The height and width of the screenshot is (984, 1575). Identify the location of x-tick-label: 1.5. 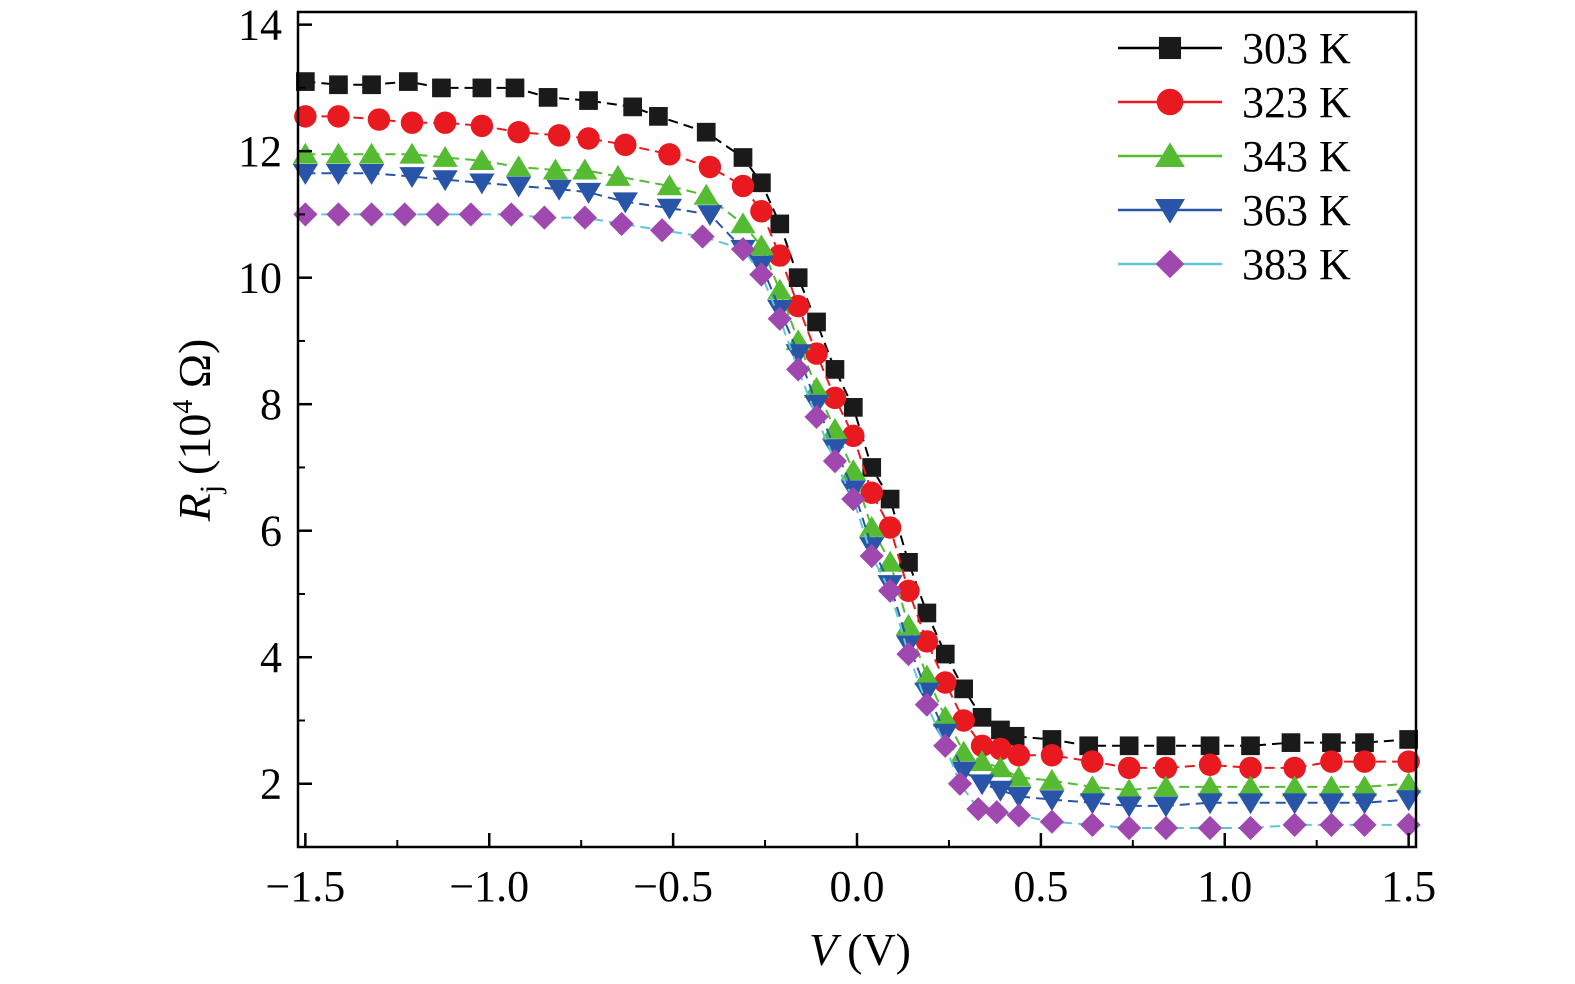
(1408, 886).